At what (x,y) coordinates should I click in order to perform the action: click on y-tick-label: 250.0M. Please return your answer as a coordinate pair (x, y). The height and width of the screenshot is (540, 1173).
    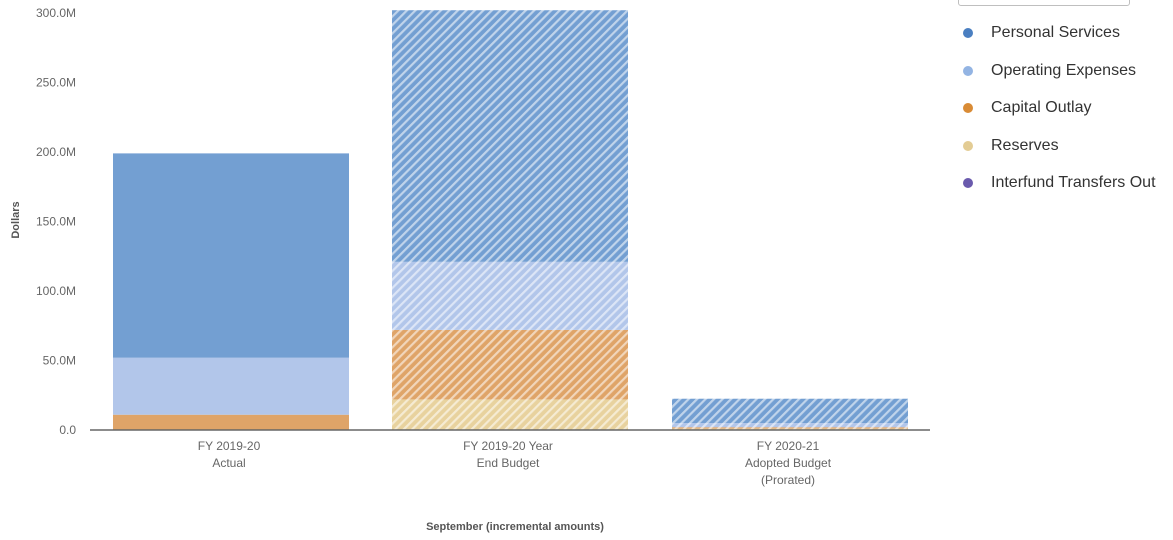
    Looking at the image, I should click on (56, 83).